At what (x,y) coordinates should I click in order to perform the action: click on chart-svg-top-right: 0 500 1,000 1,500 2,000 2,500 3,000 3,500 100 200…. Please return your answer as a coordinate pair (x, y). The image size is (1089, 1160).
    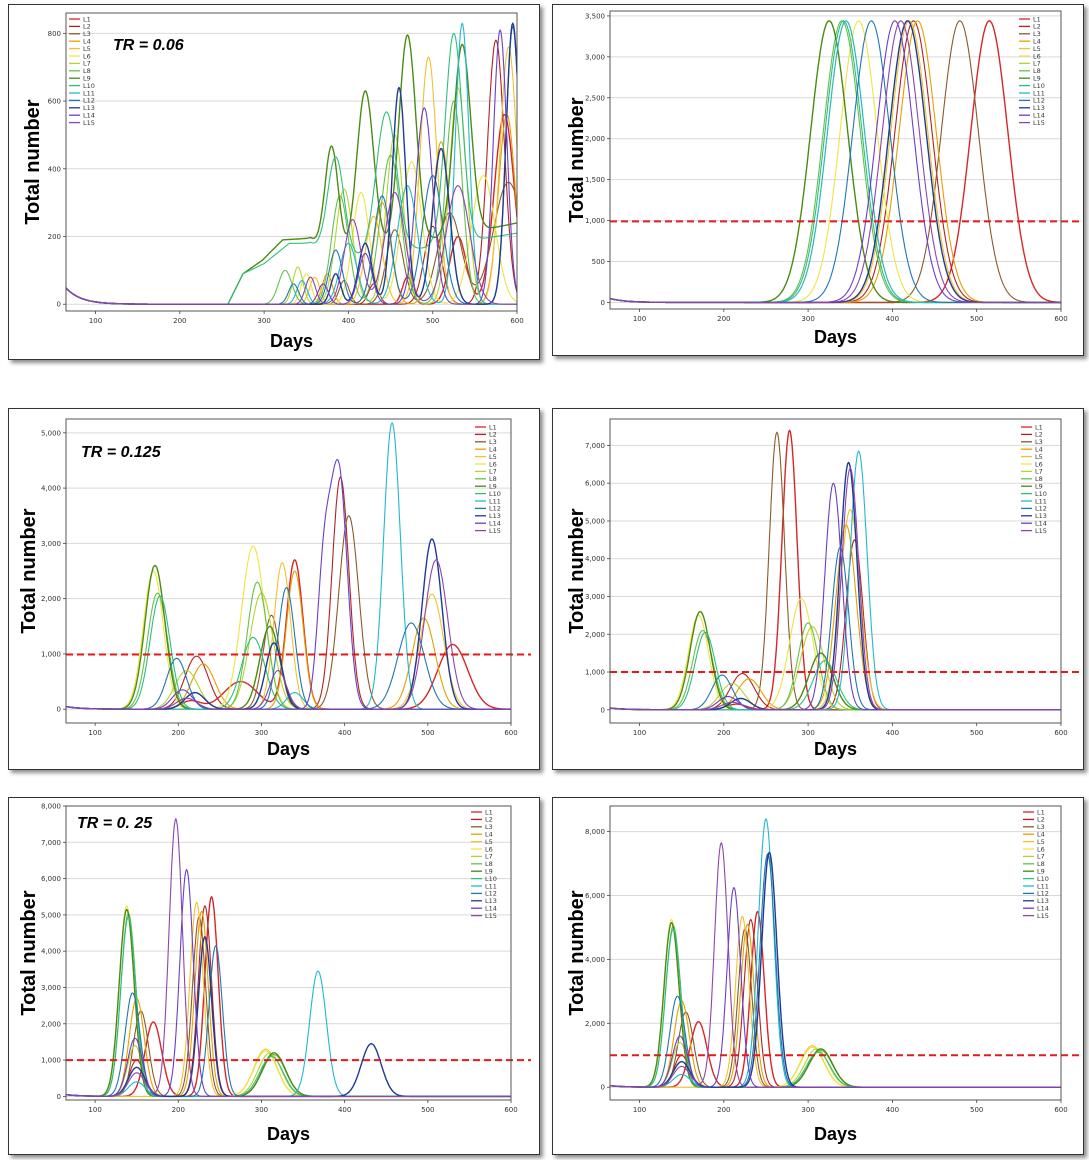
    Looking at the image, I should click on (823, 178).